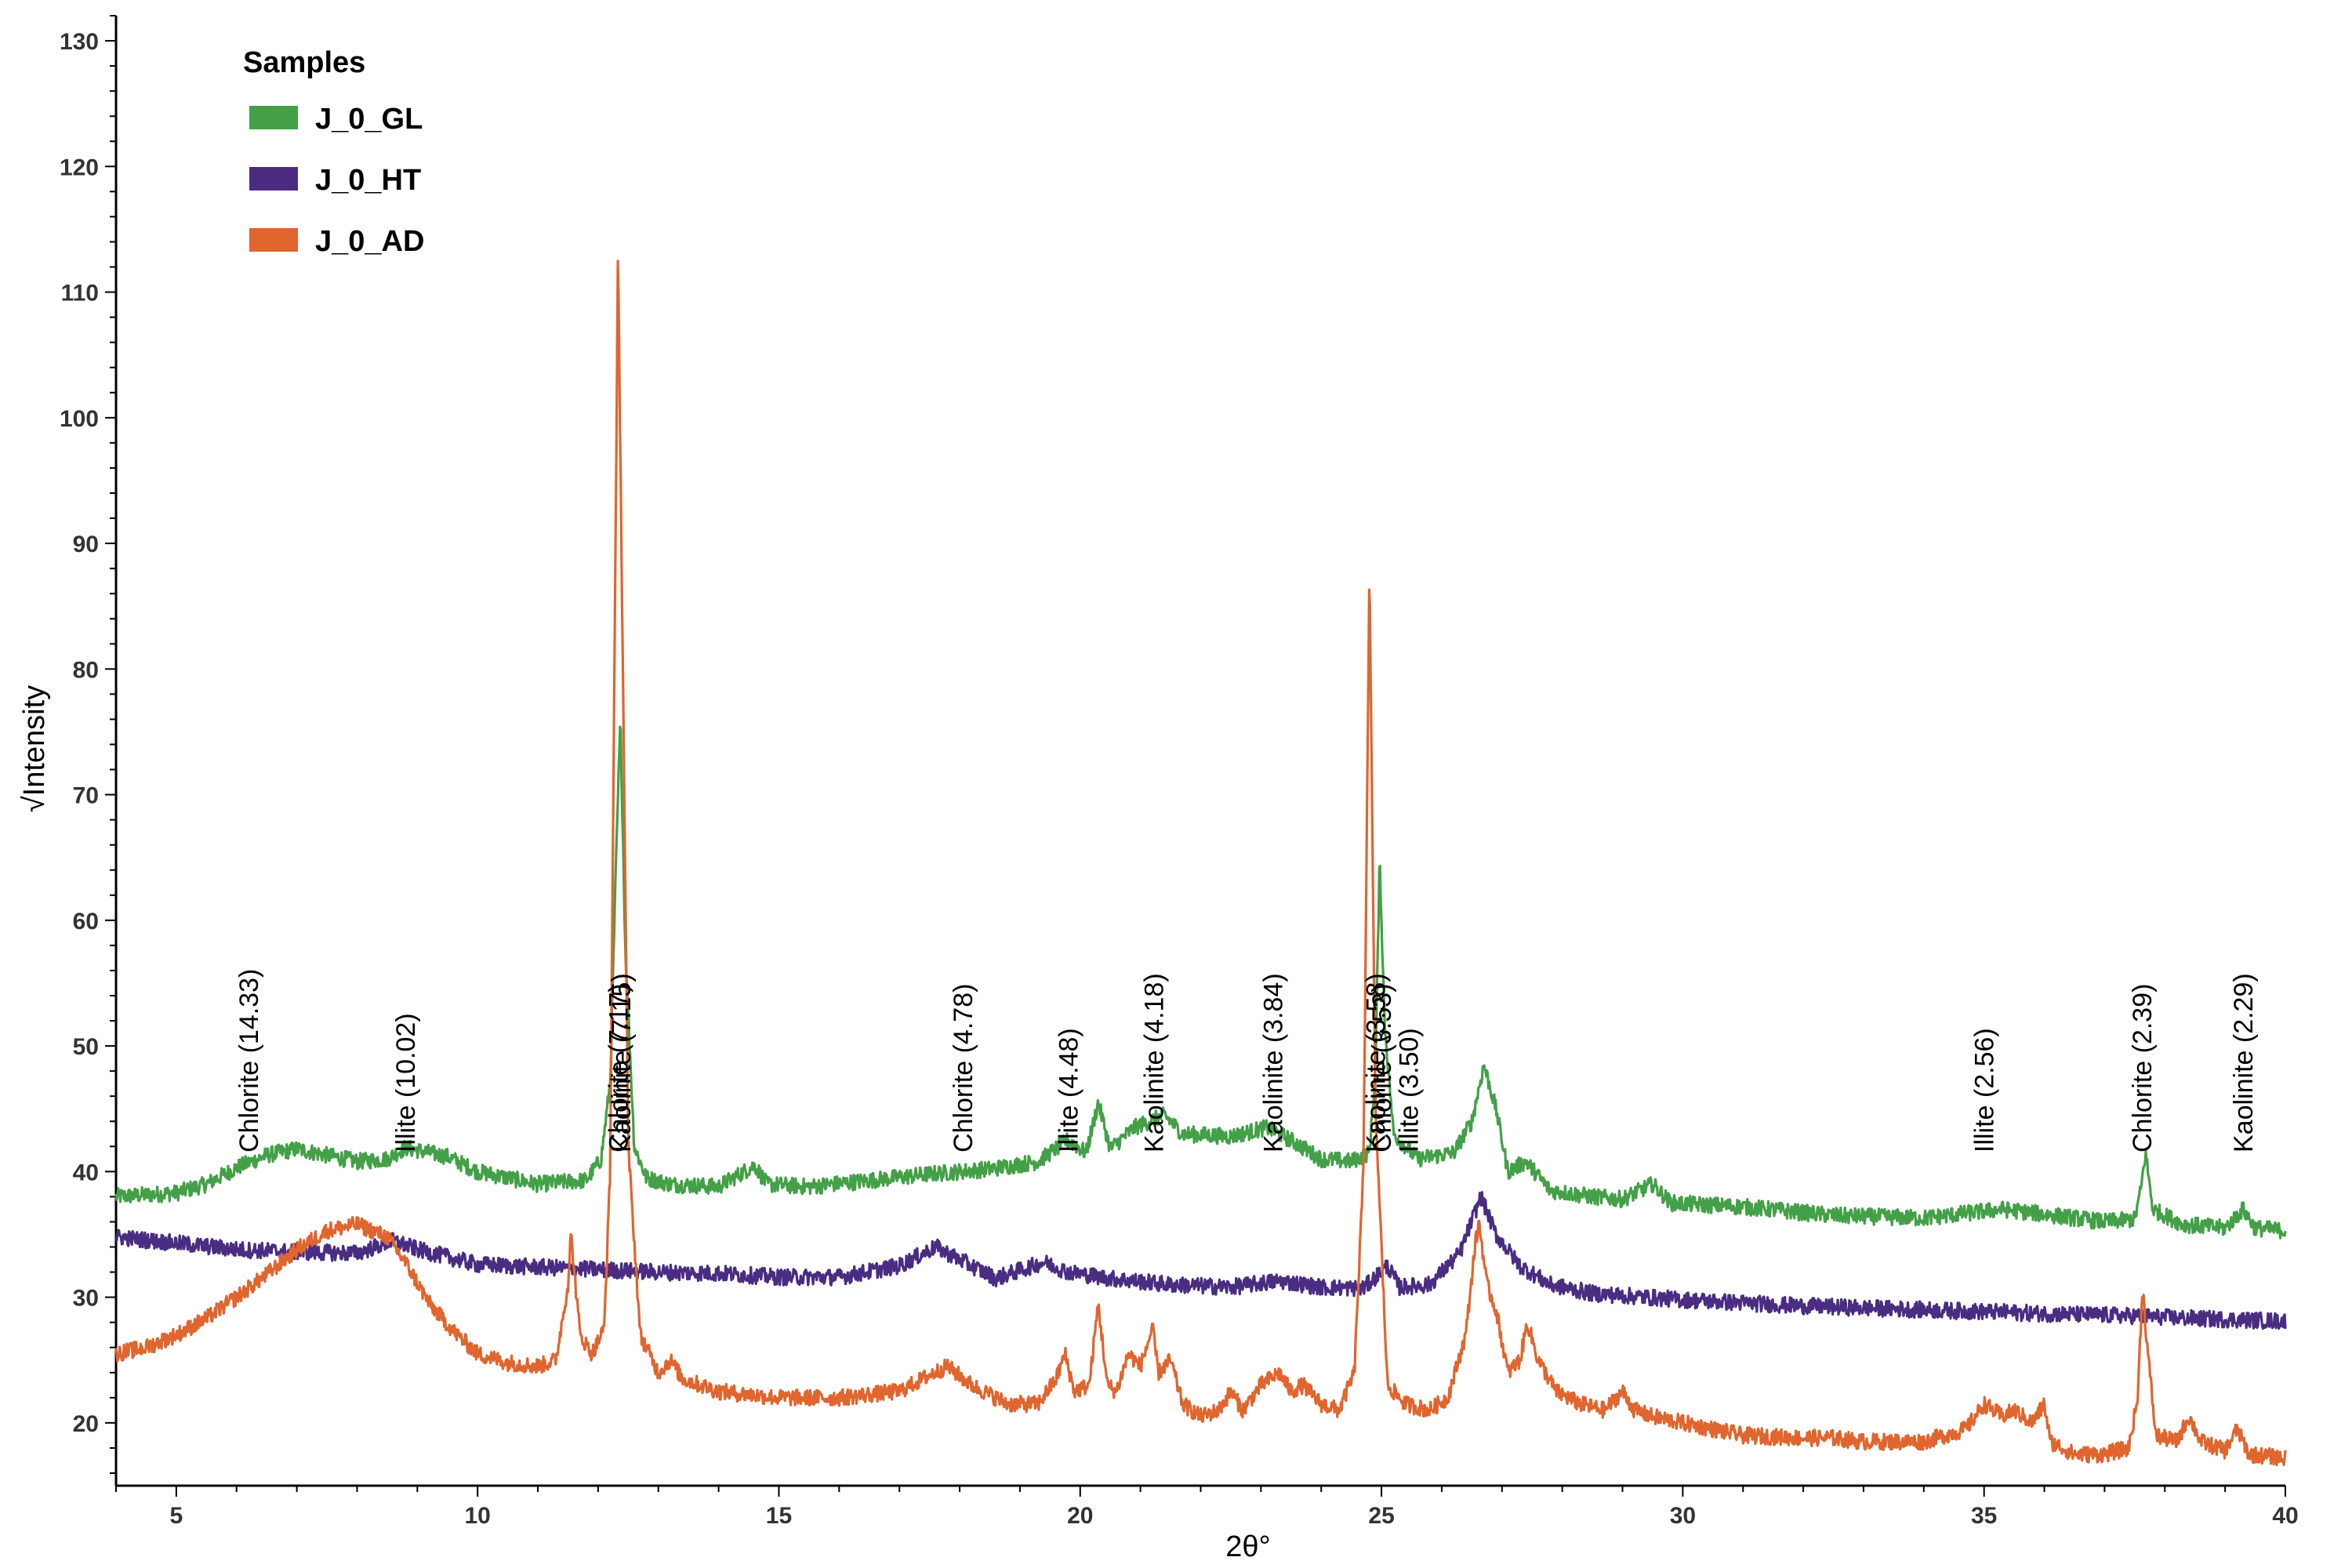 Image resolution: width=2352 pixels, height=1568 pixels. What do you see at coordinates (80, 294) in the screenshot?
I see `y-tick-label: 110` at bounding box center [80, 294].